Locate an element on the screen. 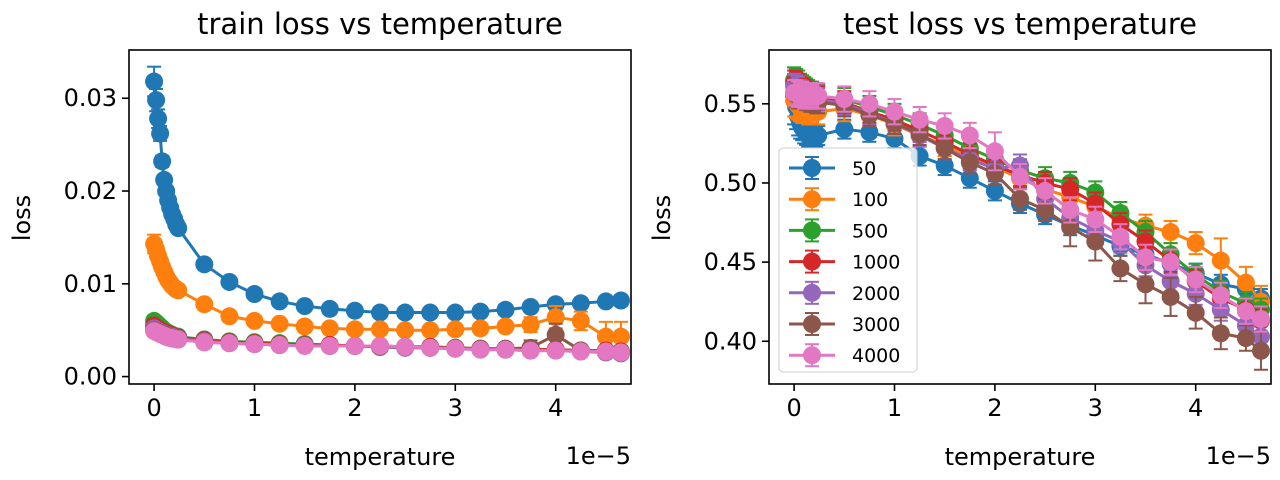 This screenshot has width=1280, height=480. test-loss-ylabel: loss is located at coordinates (662, 218).